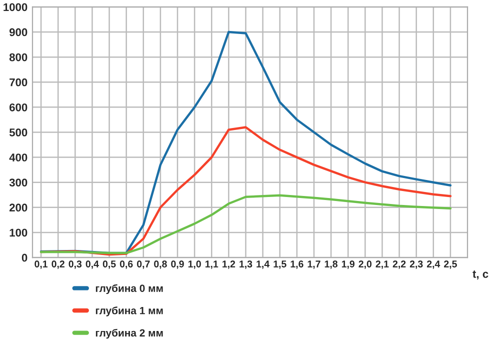 The width and height of the screenshot is (500, 348). Describe the element at coordinates (41, 264) in the screenshot. I see `x-tick-label: 0,1` at that location.